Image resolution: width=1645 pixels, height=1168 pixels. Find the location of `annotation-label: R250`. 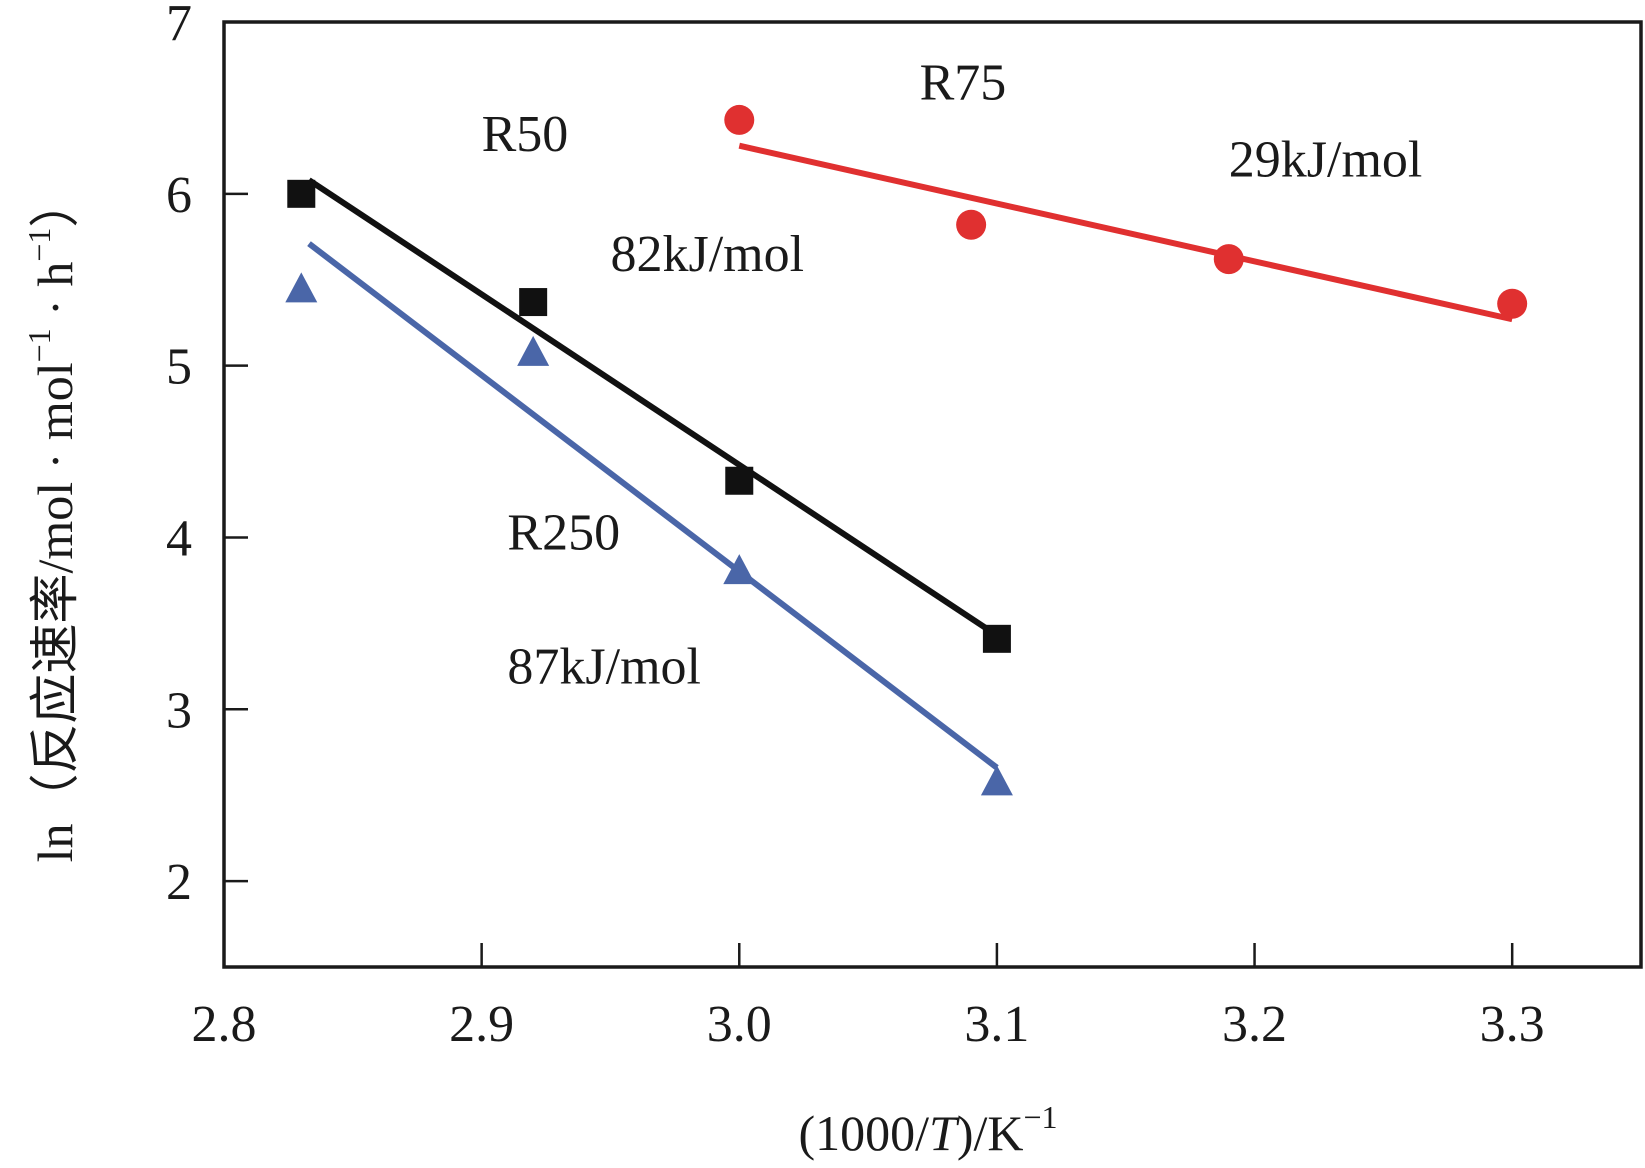

annotation-label: R250 is located at coordinates (563, 532).